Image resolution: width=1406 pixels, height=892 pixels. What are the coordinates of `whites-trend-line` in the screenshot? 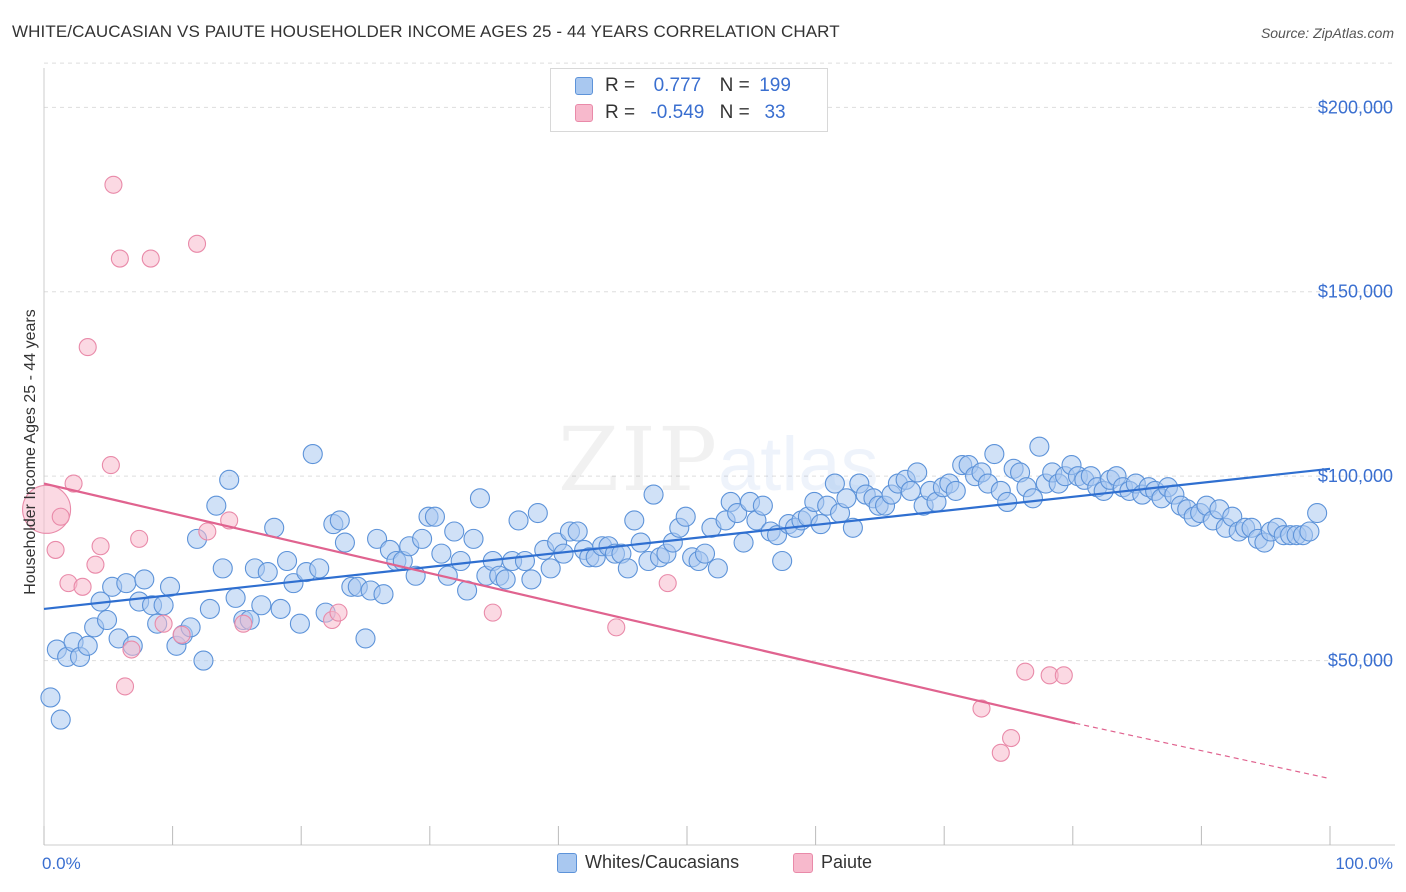 It's located at (687, 539).